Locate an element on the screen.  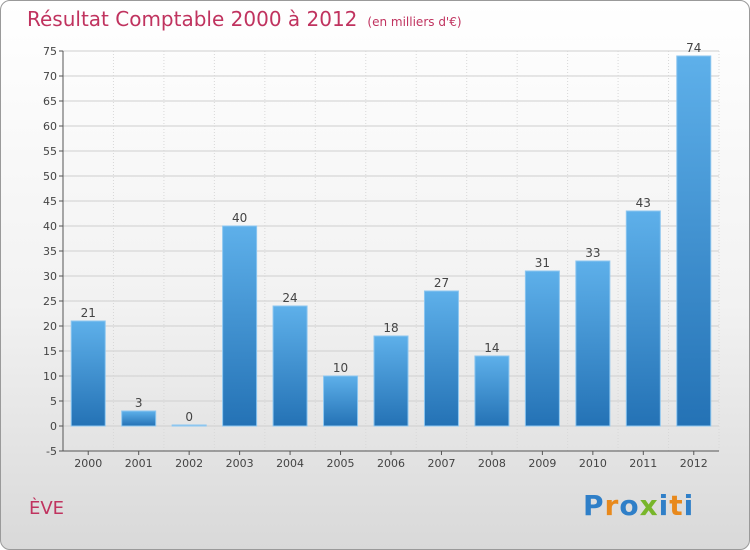
logo-letter: o is located at coordinates (629, 505).